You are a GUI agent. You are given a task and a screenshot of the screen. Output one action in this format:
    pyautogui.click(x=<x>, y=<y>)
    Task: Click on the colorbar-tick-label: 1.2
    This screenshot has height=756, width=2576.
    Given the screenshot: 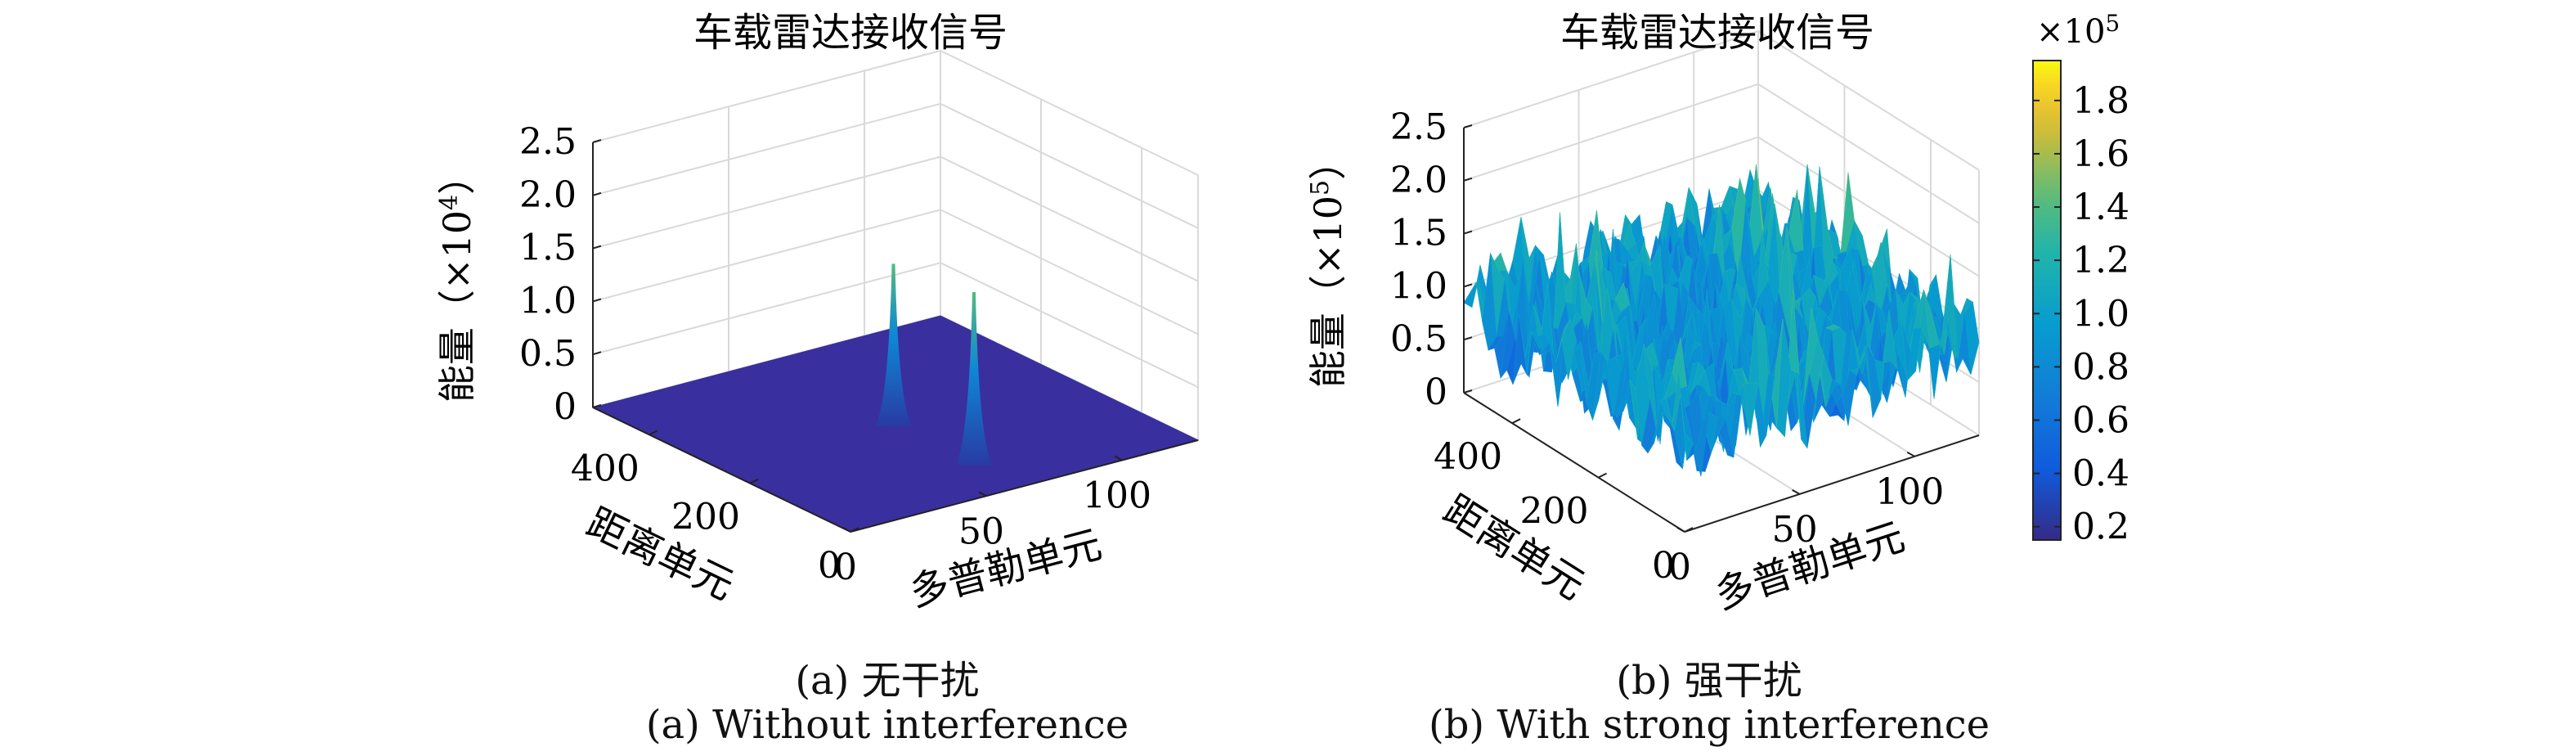 What is the action you would take?
    pyautogui.click(x=2100, y=261)
    